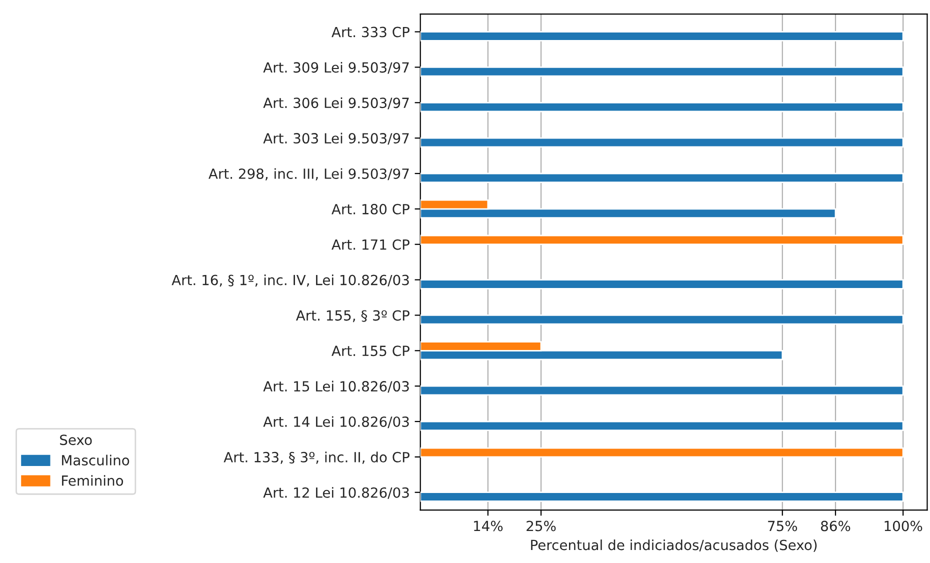 The width and height of the screenshot is (930, 563). I want to click on y-tick-label: Art. 155 CP, so click(371, 351).